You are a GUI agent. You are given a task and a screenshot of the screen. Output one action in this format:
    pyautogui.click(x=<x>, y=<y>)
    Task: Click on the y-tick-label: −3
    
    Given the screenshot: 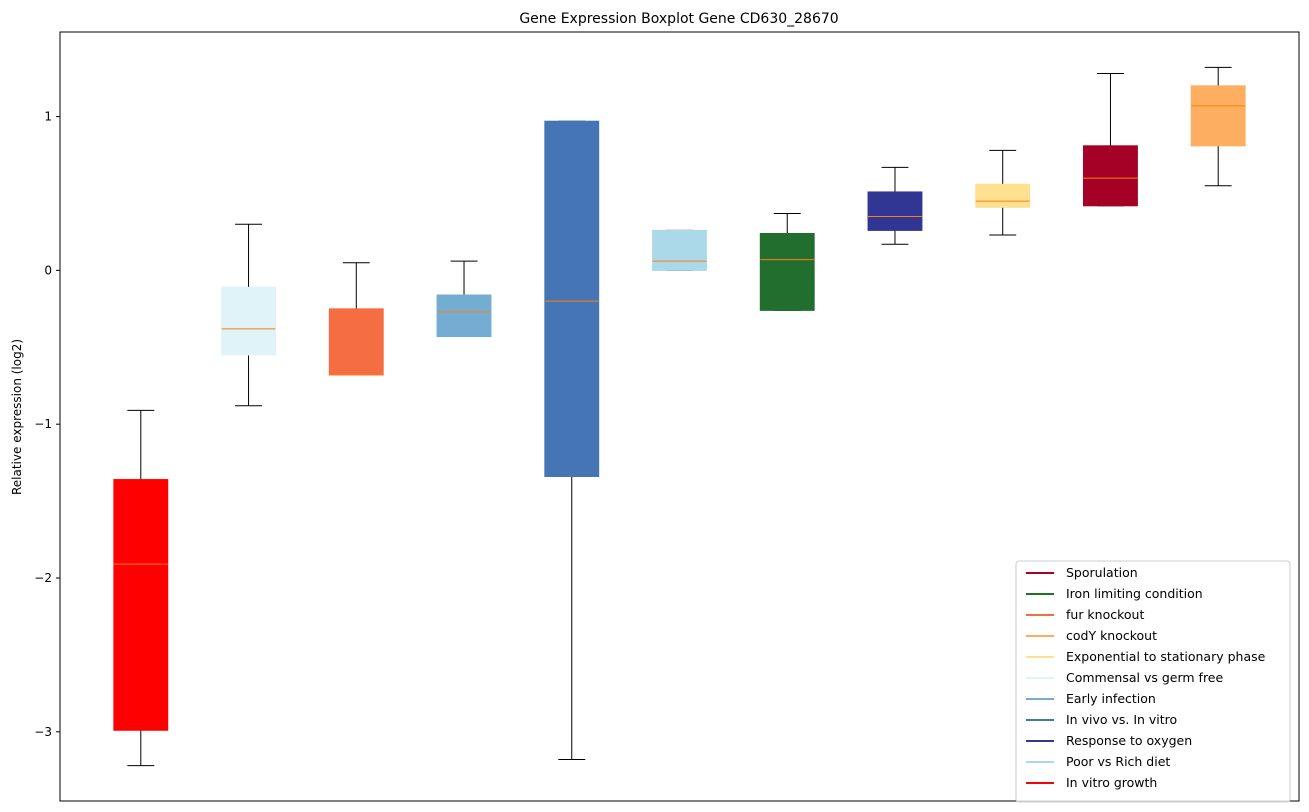 What is the action you would take?
    pyautogui.click(x=43, y=732)
    